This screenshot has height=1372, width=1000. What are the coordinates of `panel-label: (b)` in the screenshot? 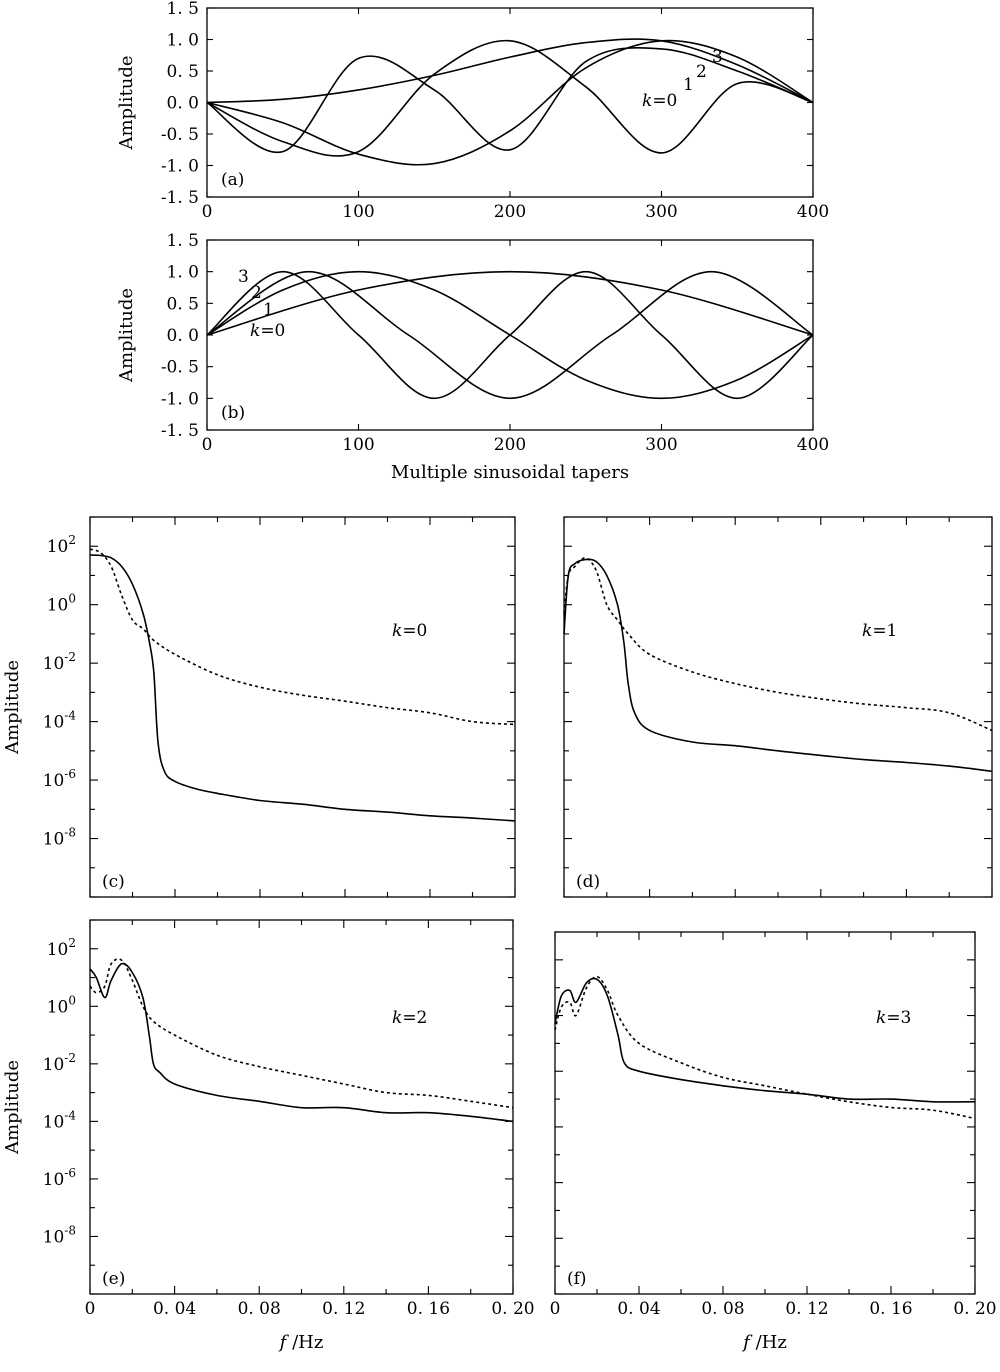 It's located at (233, 413).